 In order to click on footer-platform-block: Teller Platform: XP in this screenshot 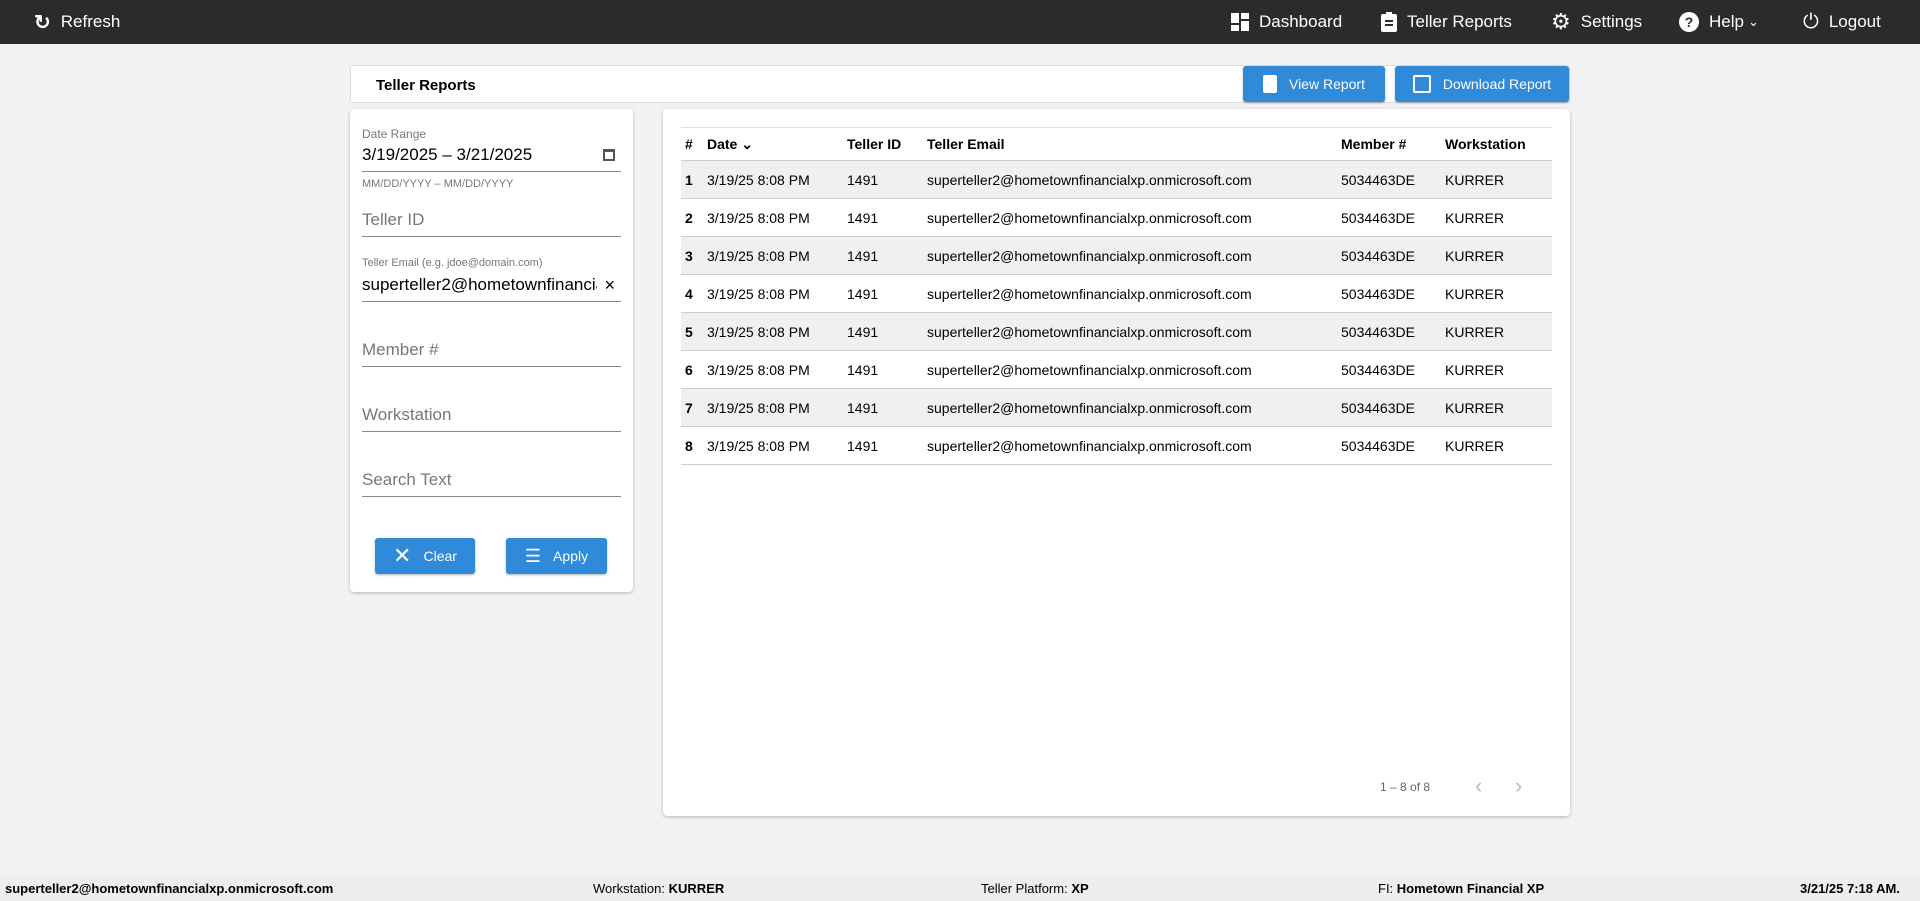, I will do `click(1035, 888)`.